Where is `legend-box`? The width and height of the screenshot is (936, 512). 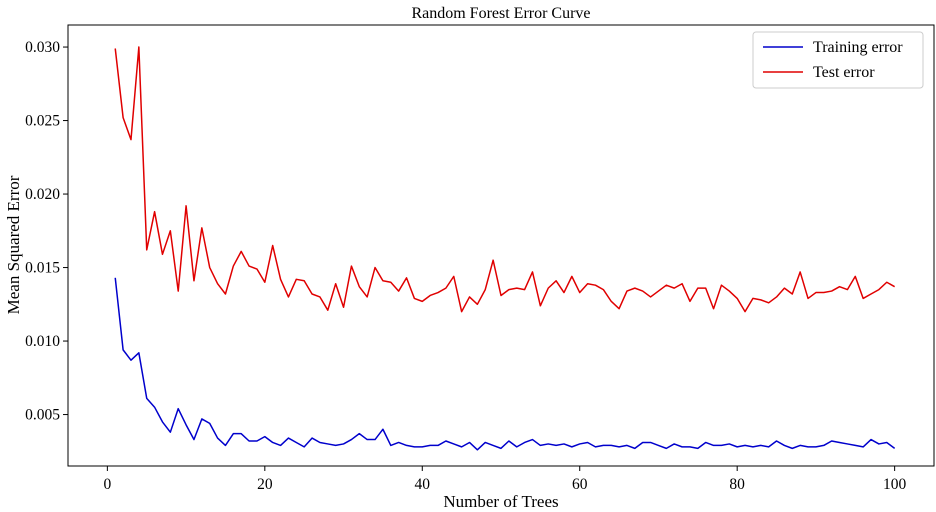
legend-box is located at coordinates (838, 60).